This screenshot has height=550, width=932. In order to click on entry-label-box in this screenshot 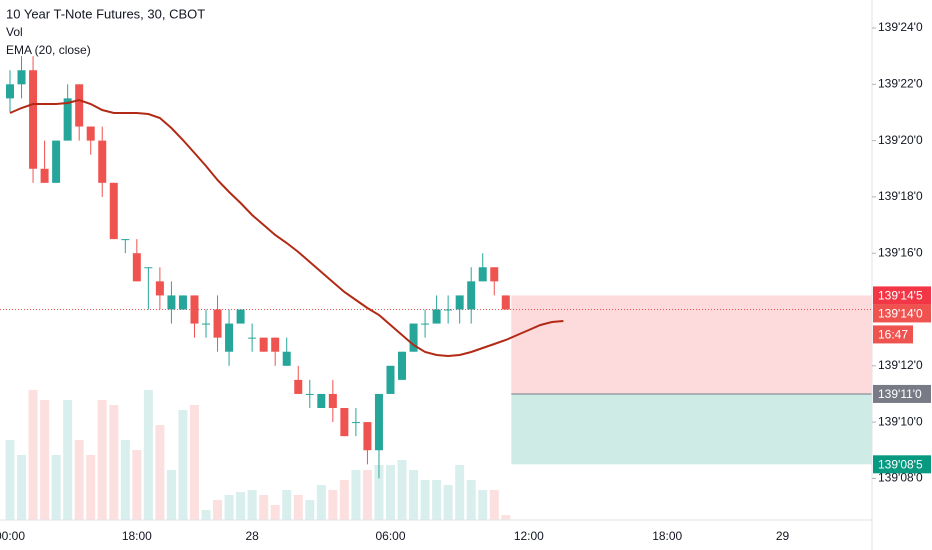, I will do `click(902, 393)`.